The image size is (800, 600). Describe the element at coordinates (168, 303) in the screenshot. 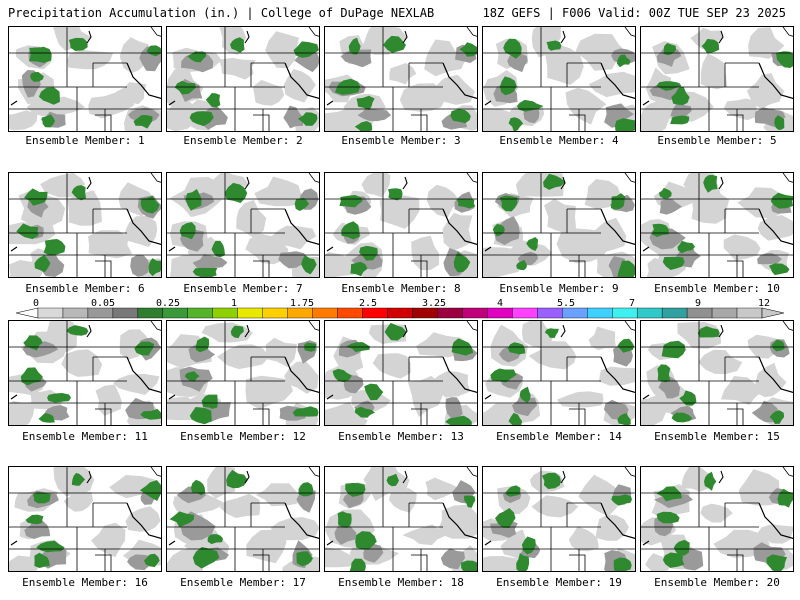

I see `colorbar-tick-label: 0.25` at that location.